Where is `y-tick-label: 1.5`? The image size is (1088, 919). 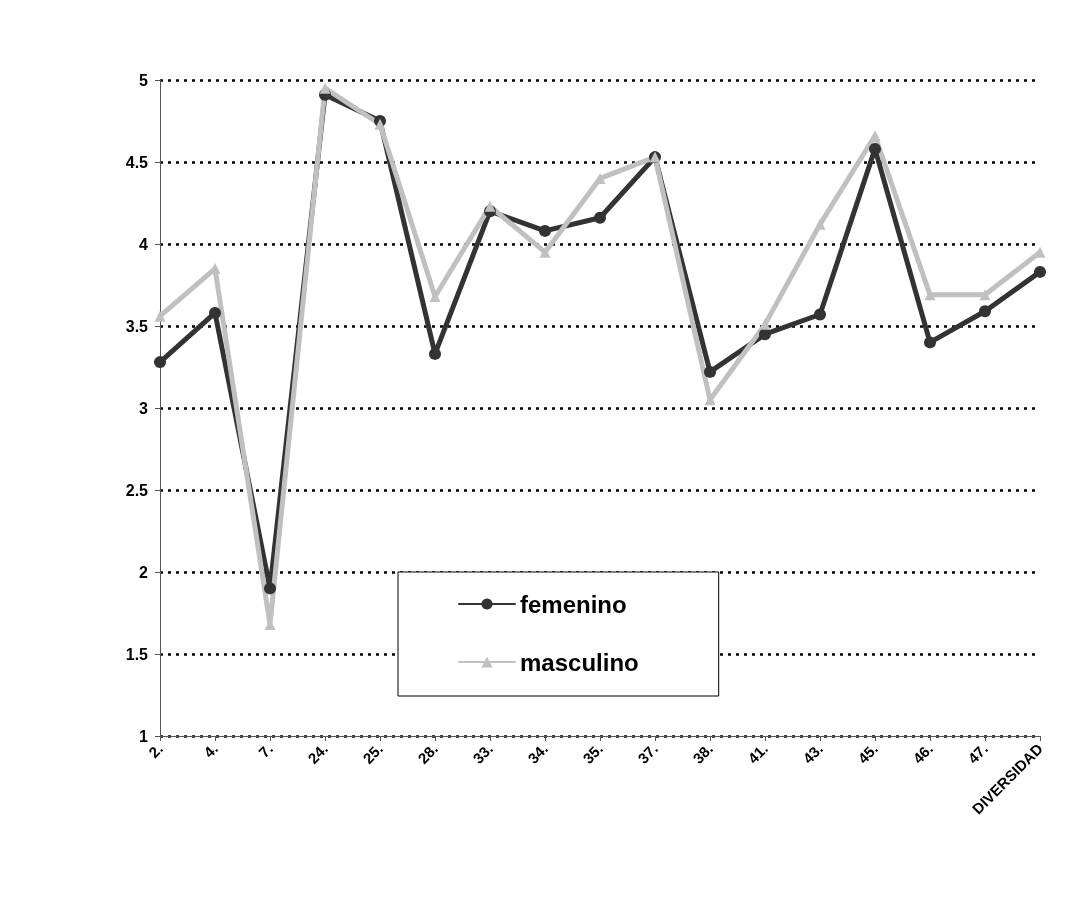 y-tick-label: 1.5 is located at coordinates (137, 654).